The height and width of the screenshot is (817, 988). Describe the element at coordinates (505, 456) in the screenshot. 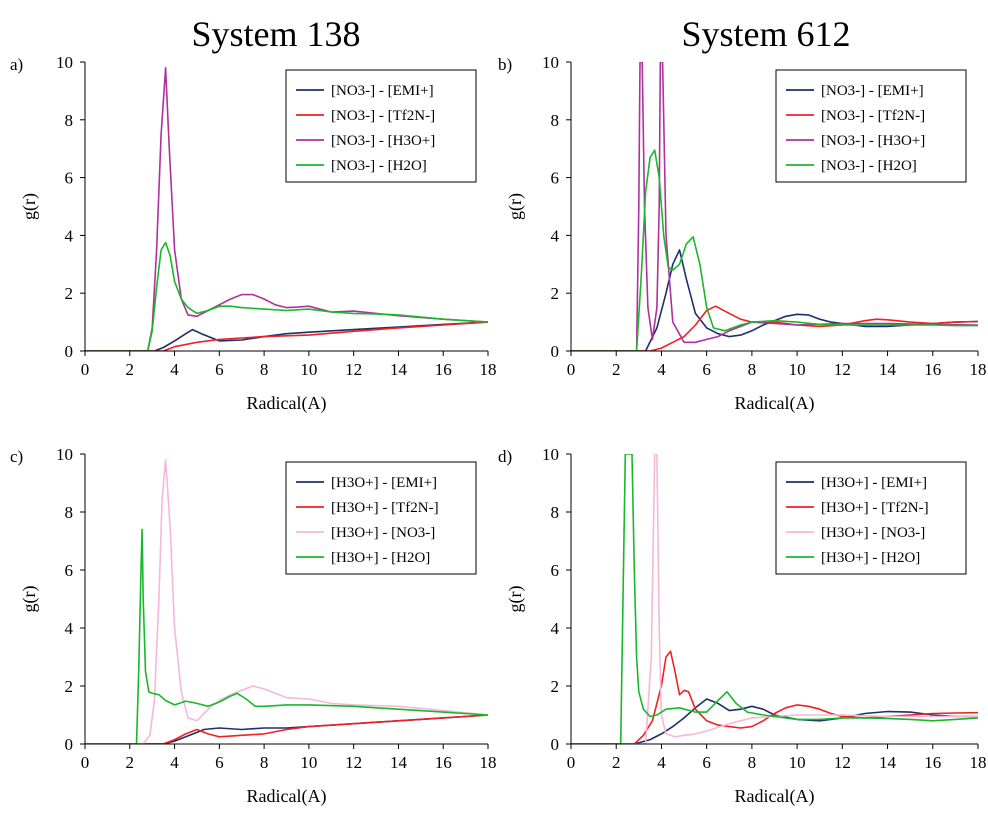

I see `panel-label: d)` at that location.